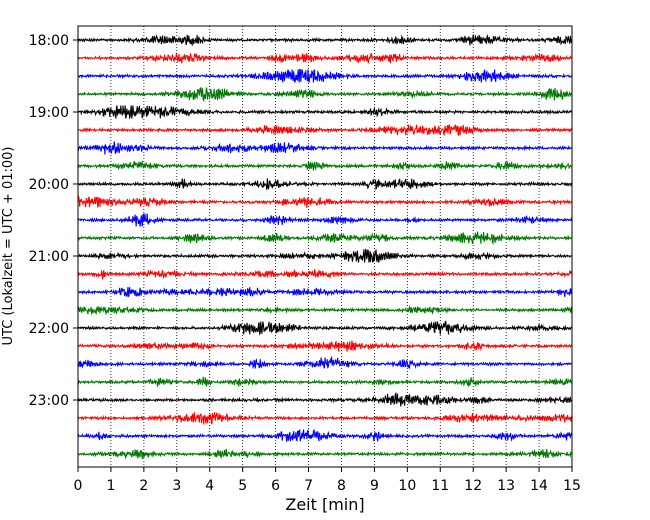 The image size is (650, 520). I want to click on x-axis: 0 1 2 3 4 5 6 7 8 9 10 11 12 13 14 15, so click(327, 480).